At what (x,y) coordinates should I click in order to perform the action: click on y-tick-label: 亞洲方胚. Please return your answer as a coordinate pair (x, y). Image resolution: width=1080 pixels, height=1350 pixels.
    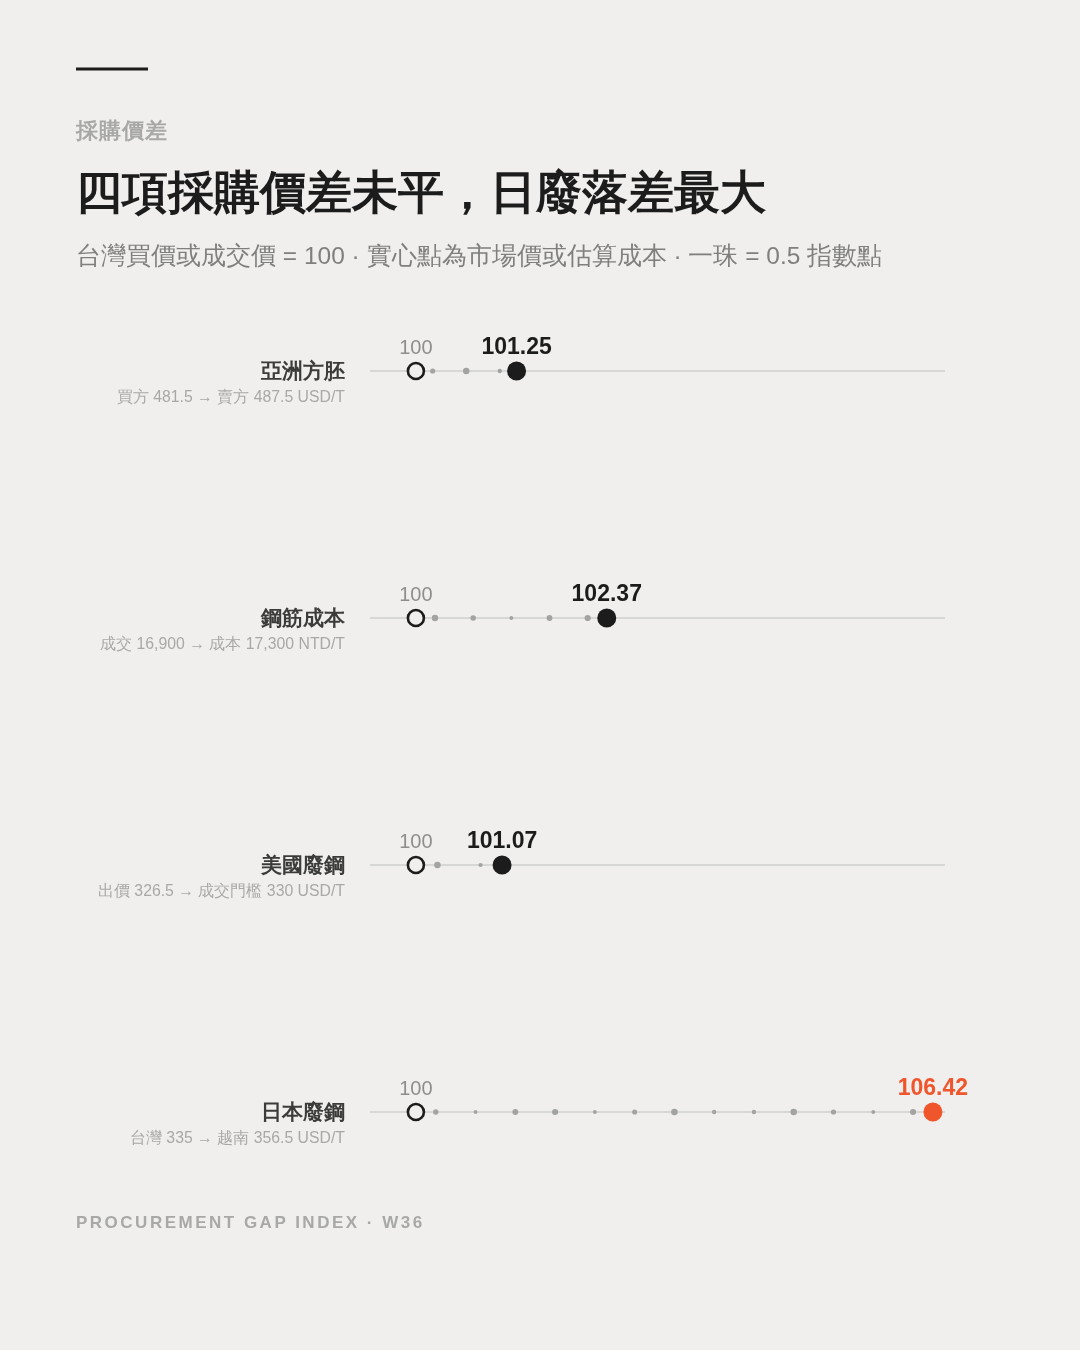
    Looking at the image, I should click on (302, 370).